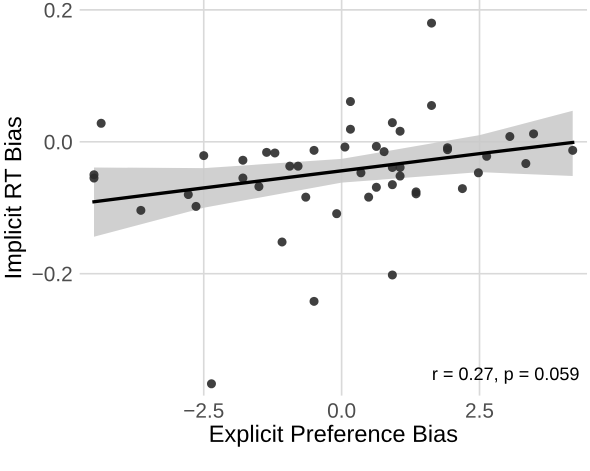  Describe the element at coordinates (480, 410) in the screenshot. I see `x-tick-label: 2.5` at that location.